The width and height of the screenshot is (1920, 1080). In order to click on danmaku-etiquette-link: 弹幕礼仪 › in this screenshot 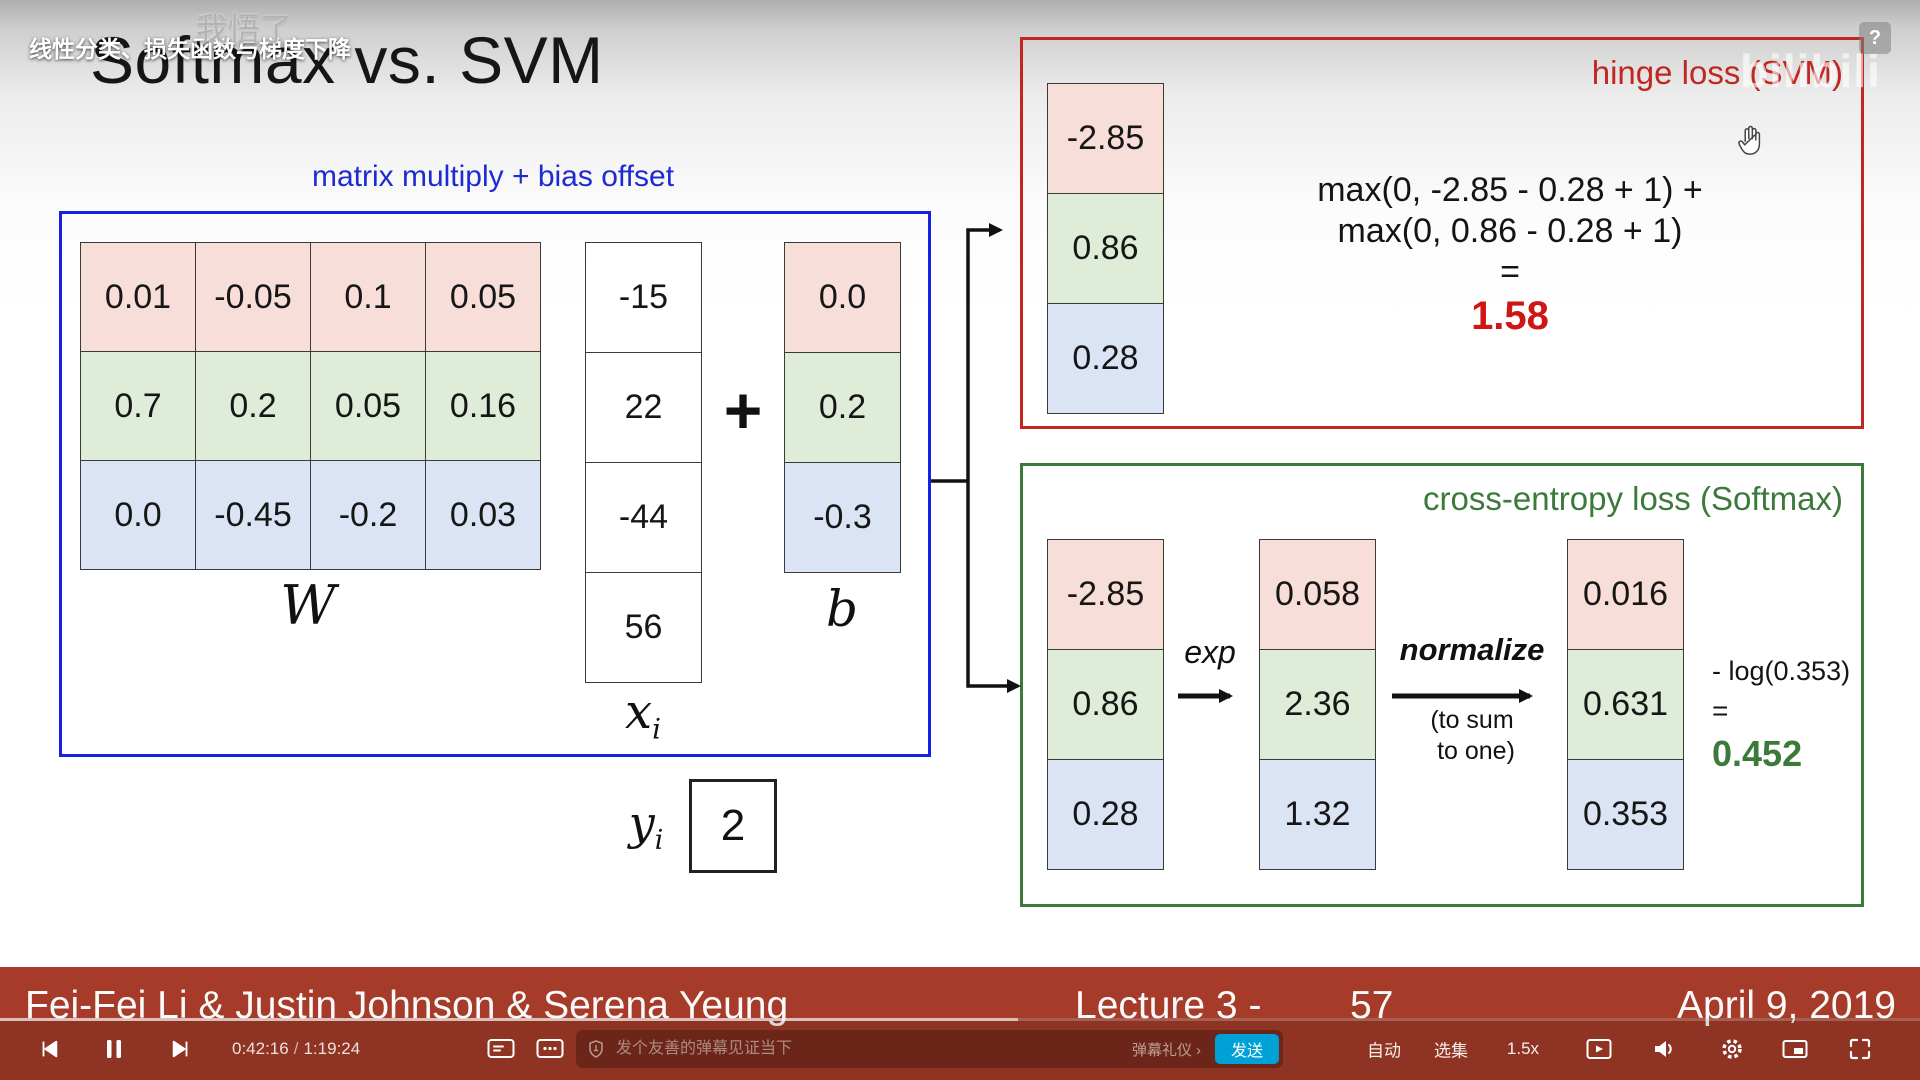, I will do `click(1166, 1050)`.